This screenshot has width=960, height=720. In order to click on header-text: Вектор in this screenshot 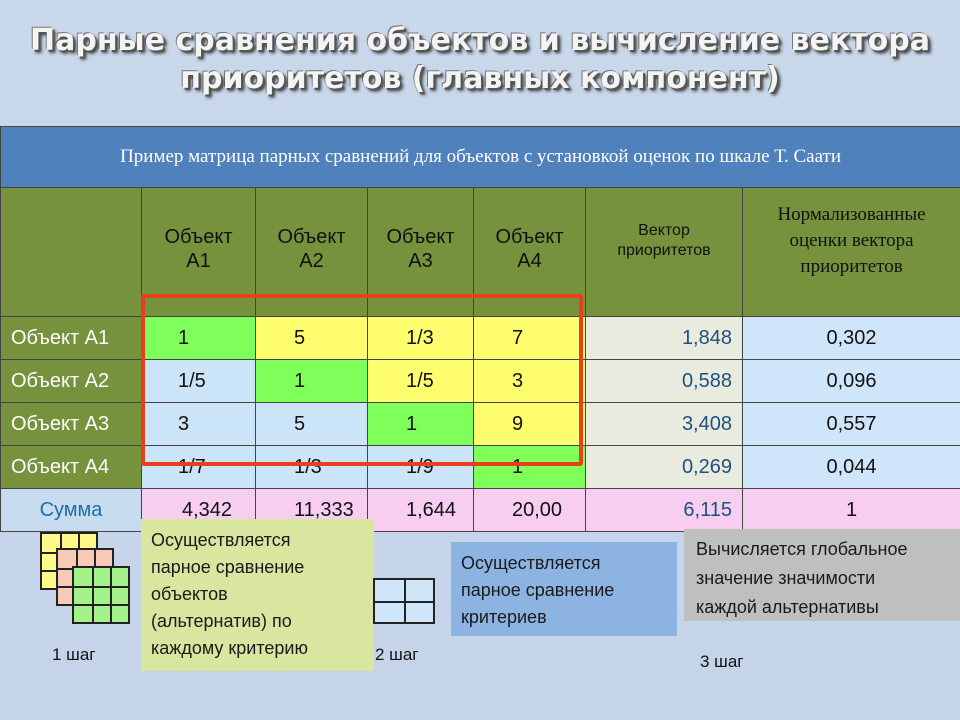, I will do `click(664, 230)`.